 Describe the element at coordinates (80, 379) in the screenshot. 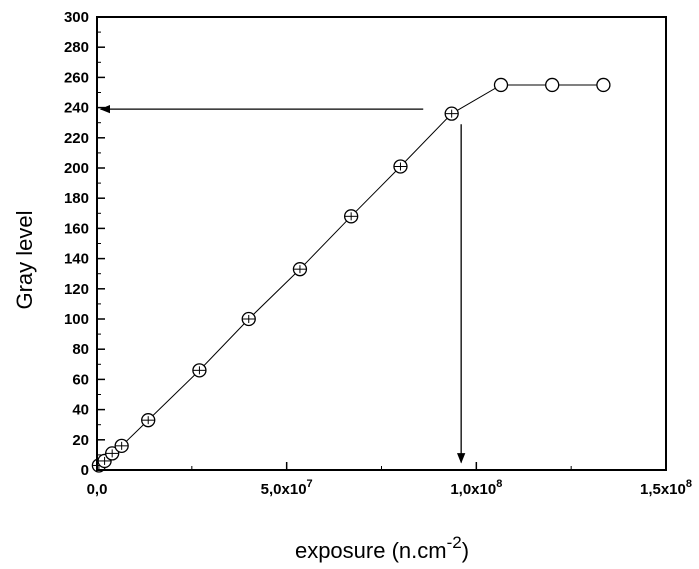

I see `y-tick-label: 60` at that location.